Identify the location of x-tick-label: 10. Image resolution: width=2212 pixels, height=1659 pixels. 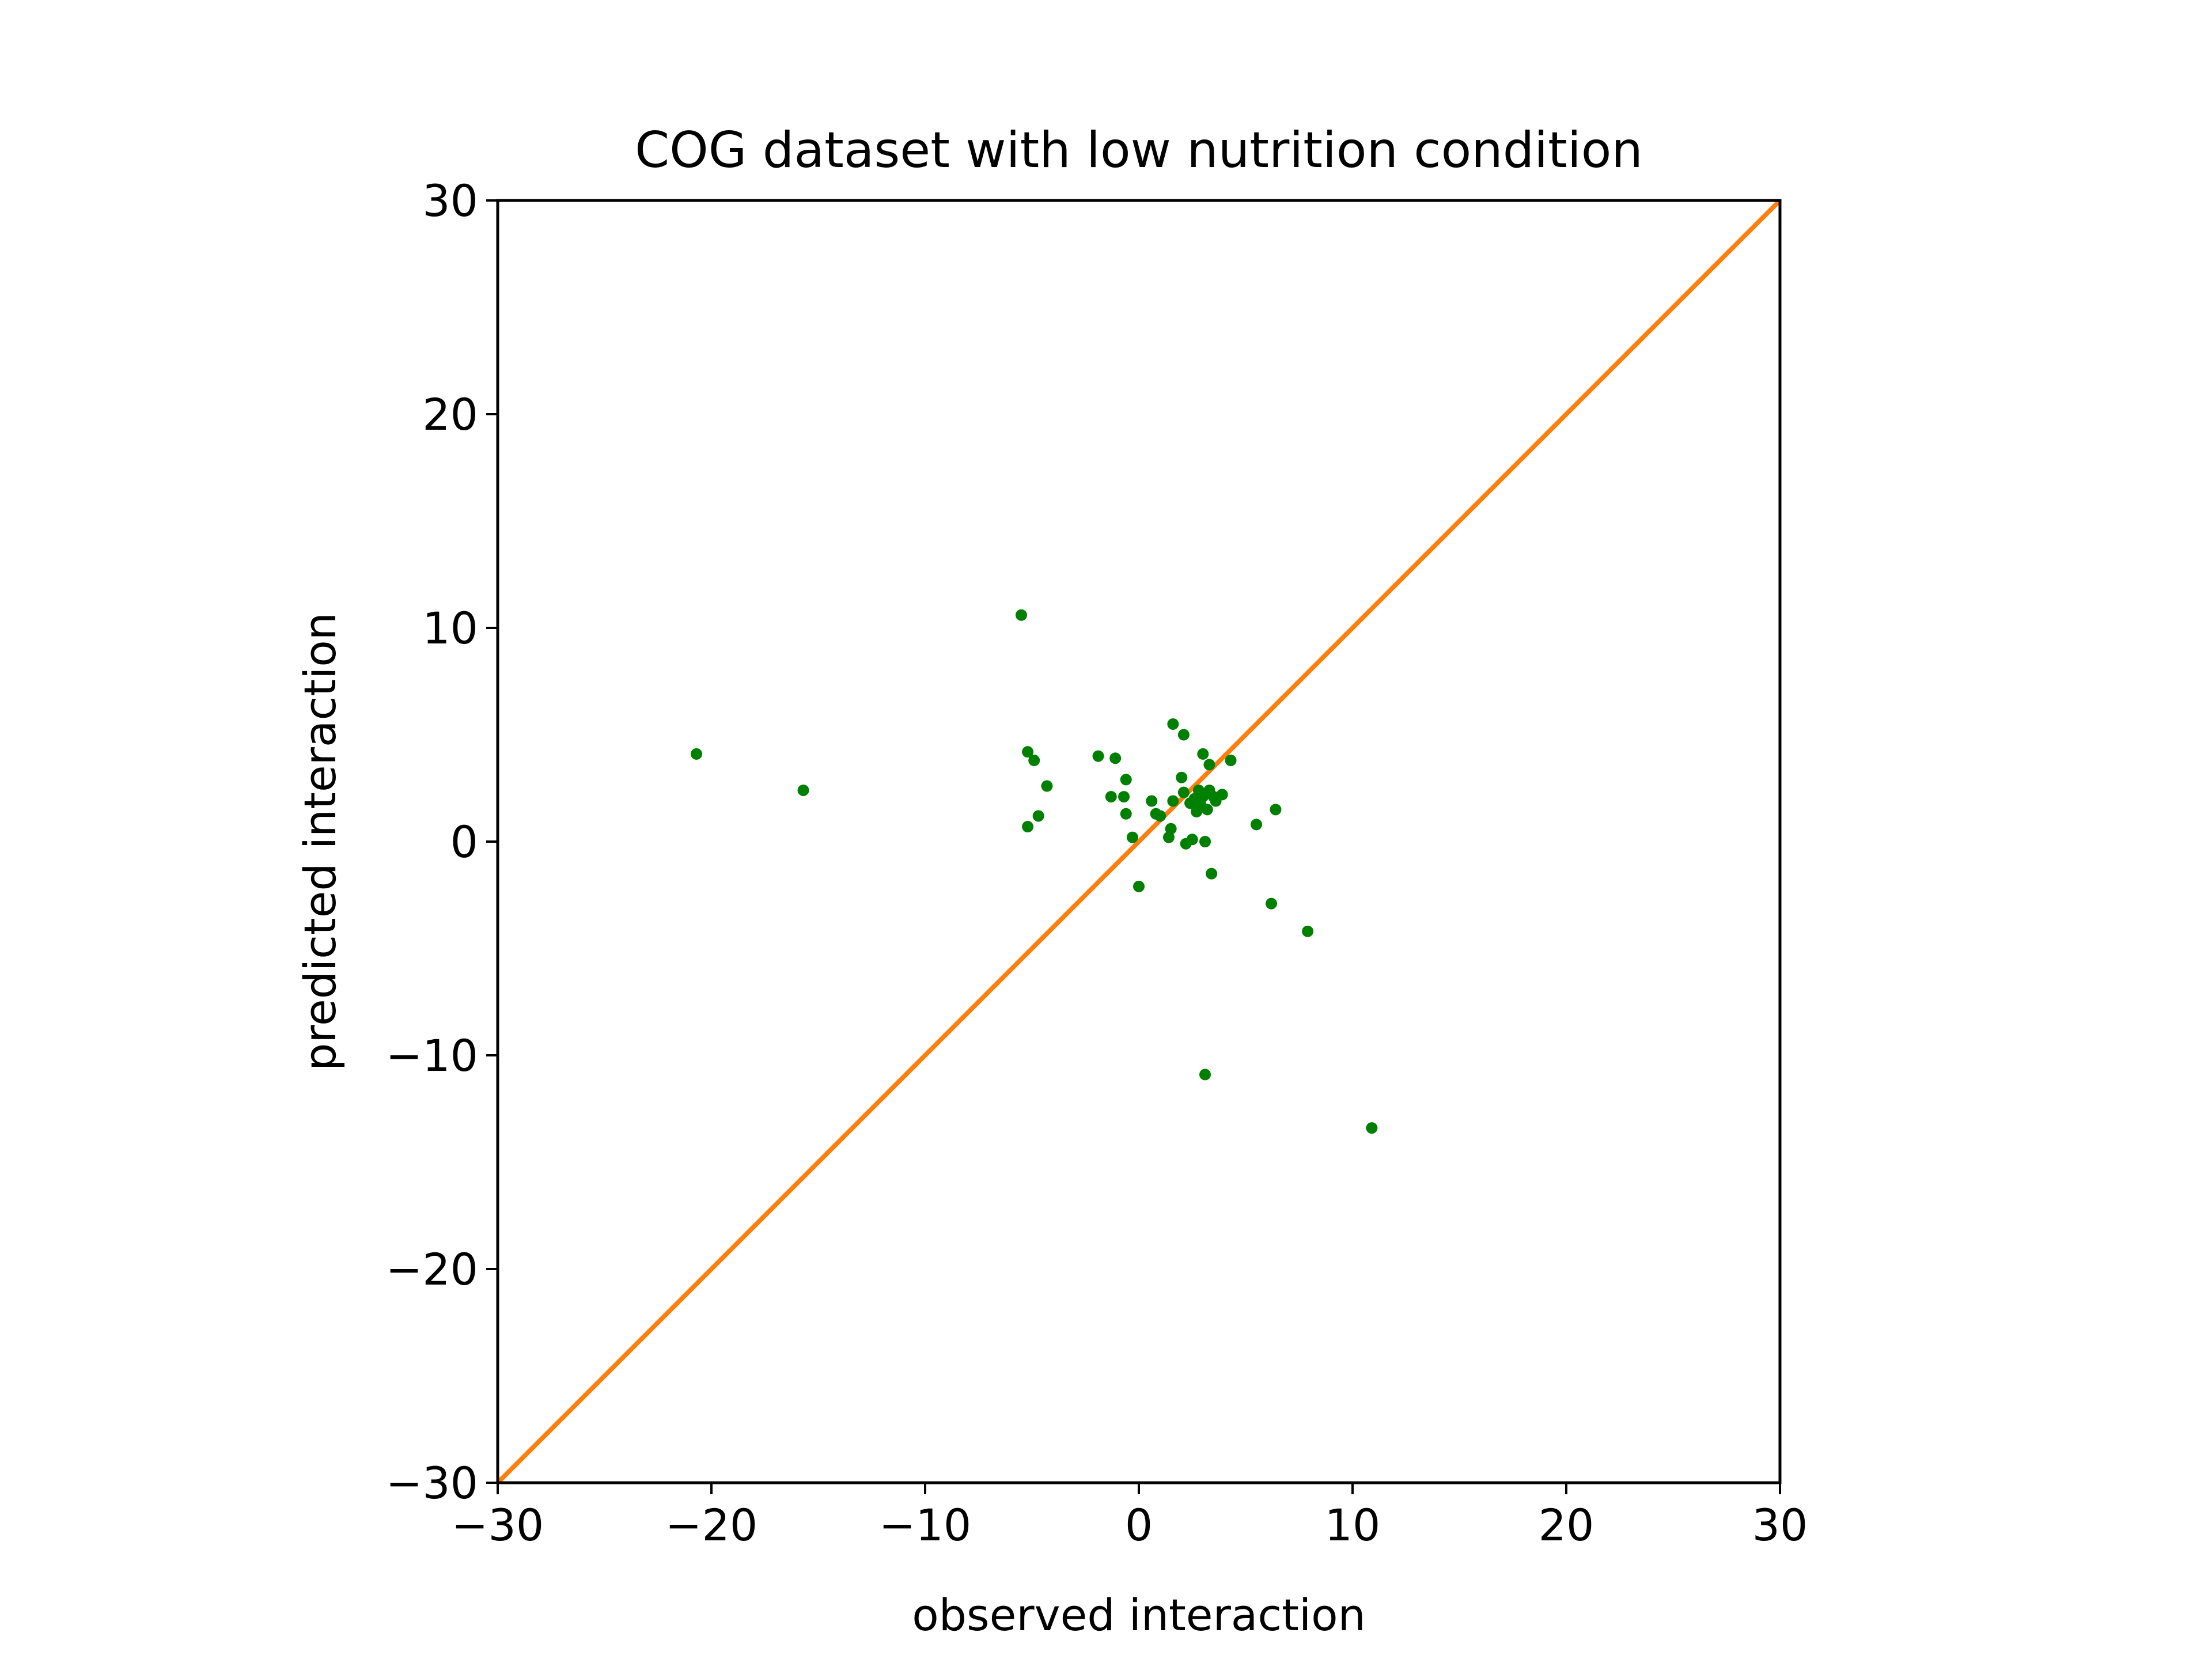
(1353, 1525).